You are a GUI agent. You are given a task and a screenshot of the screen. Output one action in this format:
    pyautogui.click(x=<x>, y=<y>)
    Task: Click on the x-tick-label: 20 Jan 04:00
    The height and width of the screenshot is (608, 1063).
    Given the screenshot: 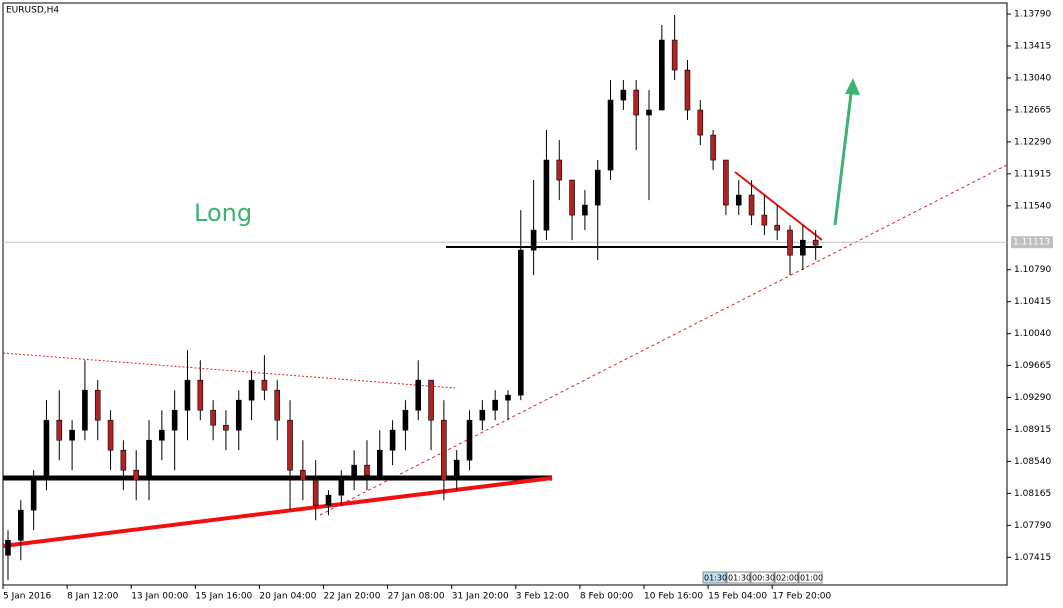 What is the action you would take?
    pyautogui.click(x=287, y=597)
    